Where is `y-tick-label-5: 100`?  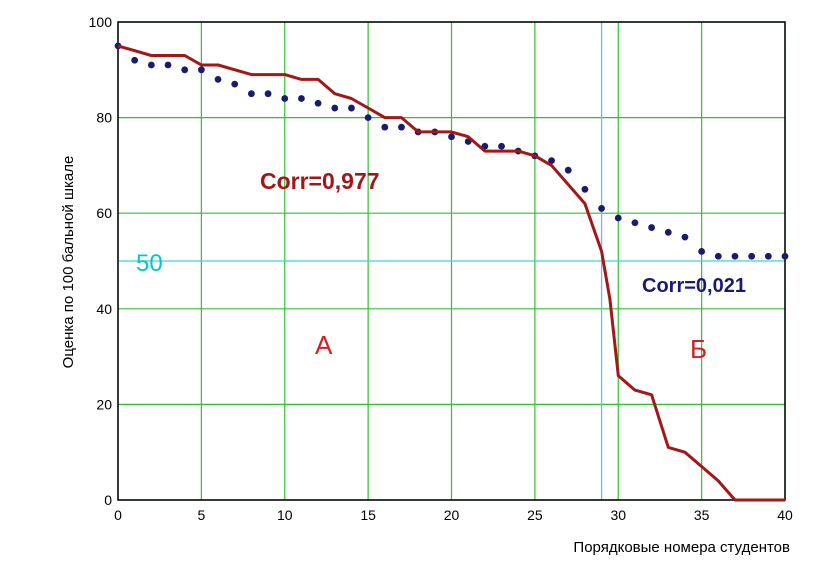
y-tick-label-5: 100 is located at coordinates (101, 22).